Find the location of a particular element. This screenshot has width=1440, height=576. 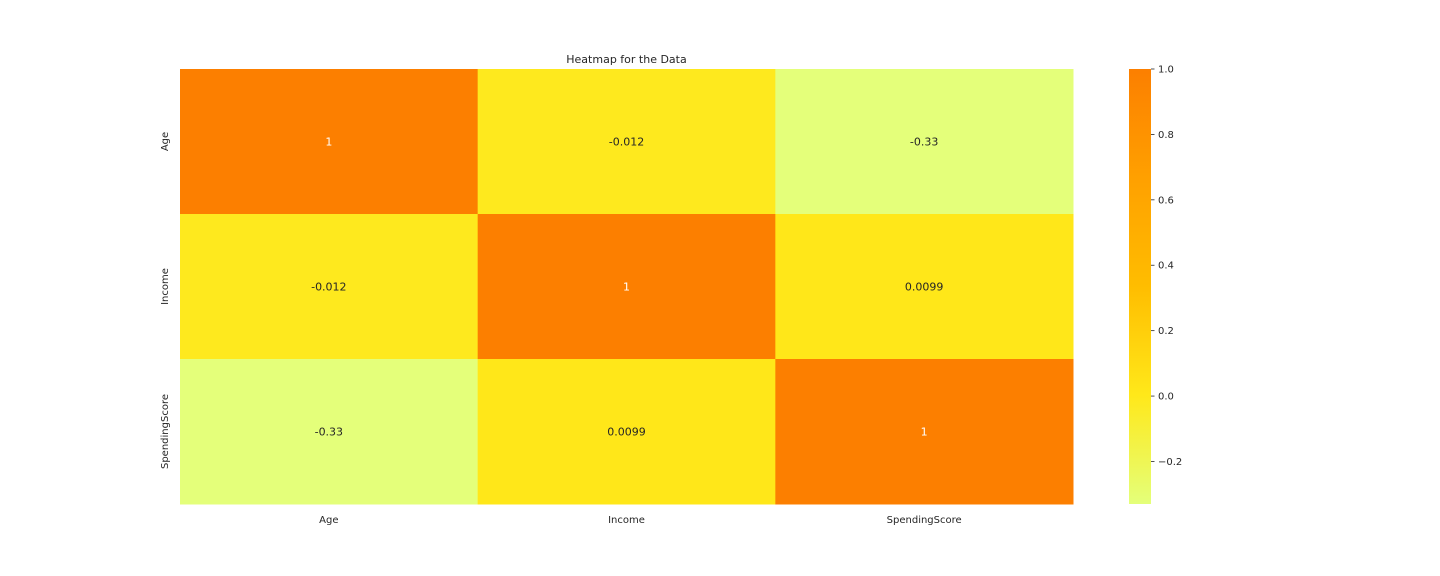

colorbar-tick-label: 0.2 is located at coordinates (1166, 331).